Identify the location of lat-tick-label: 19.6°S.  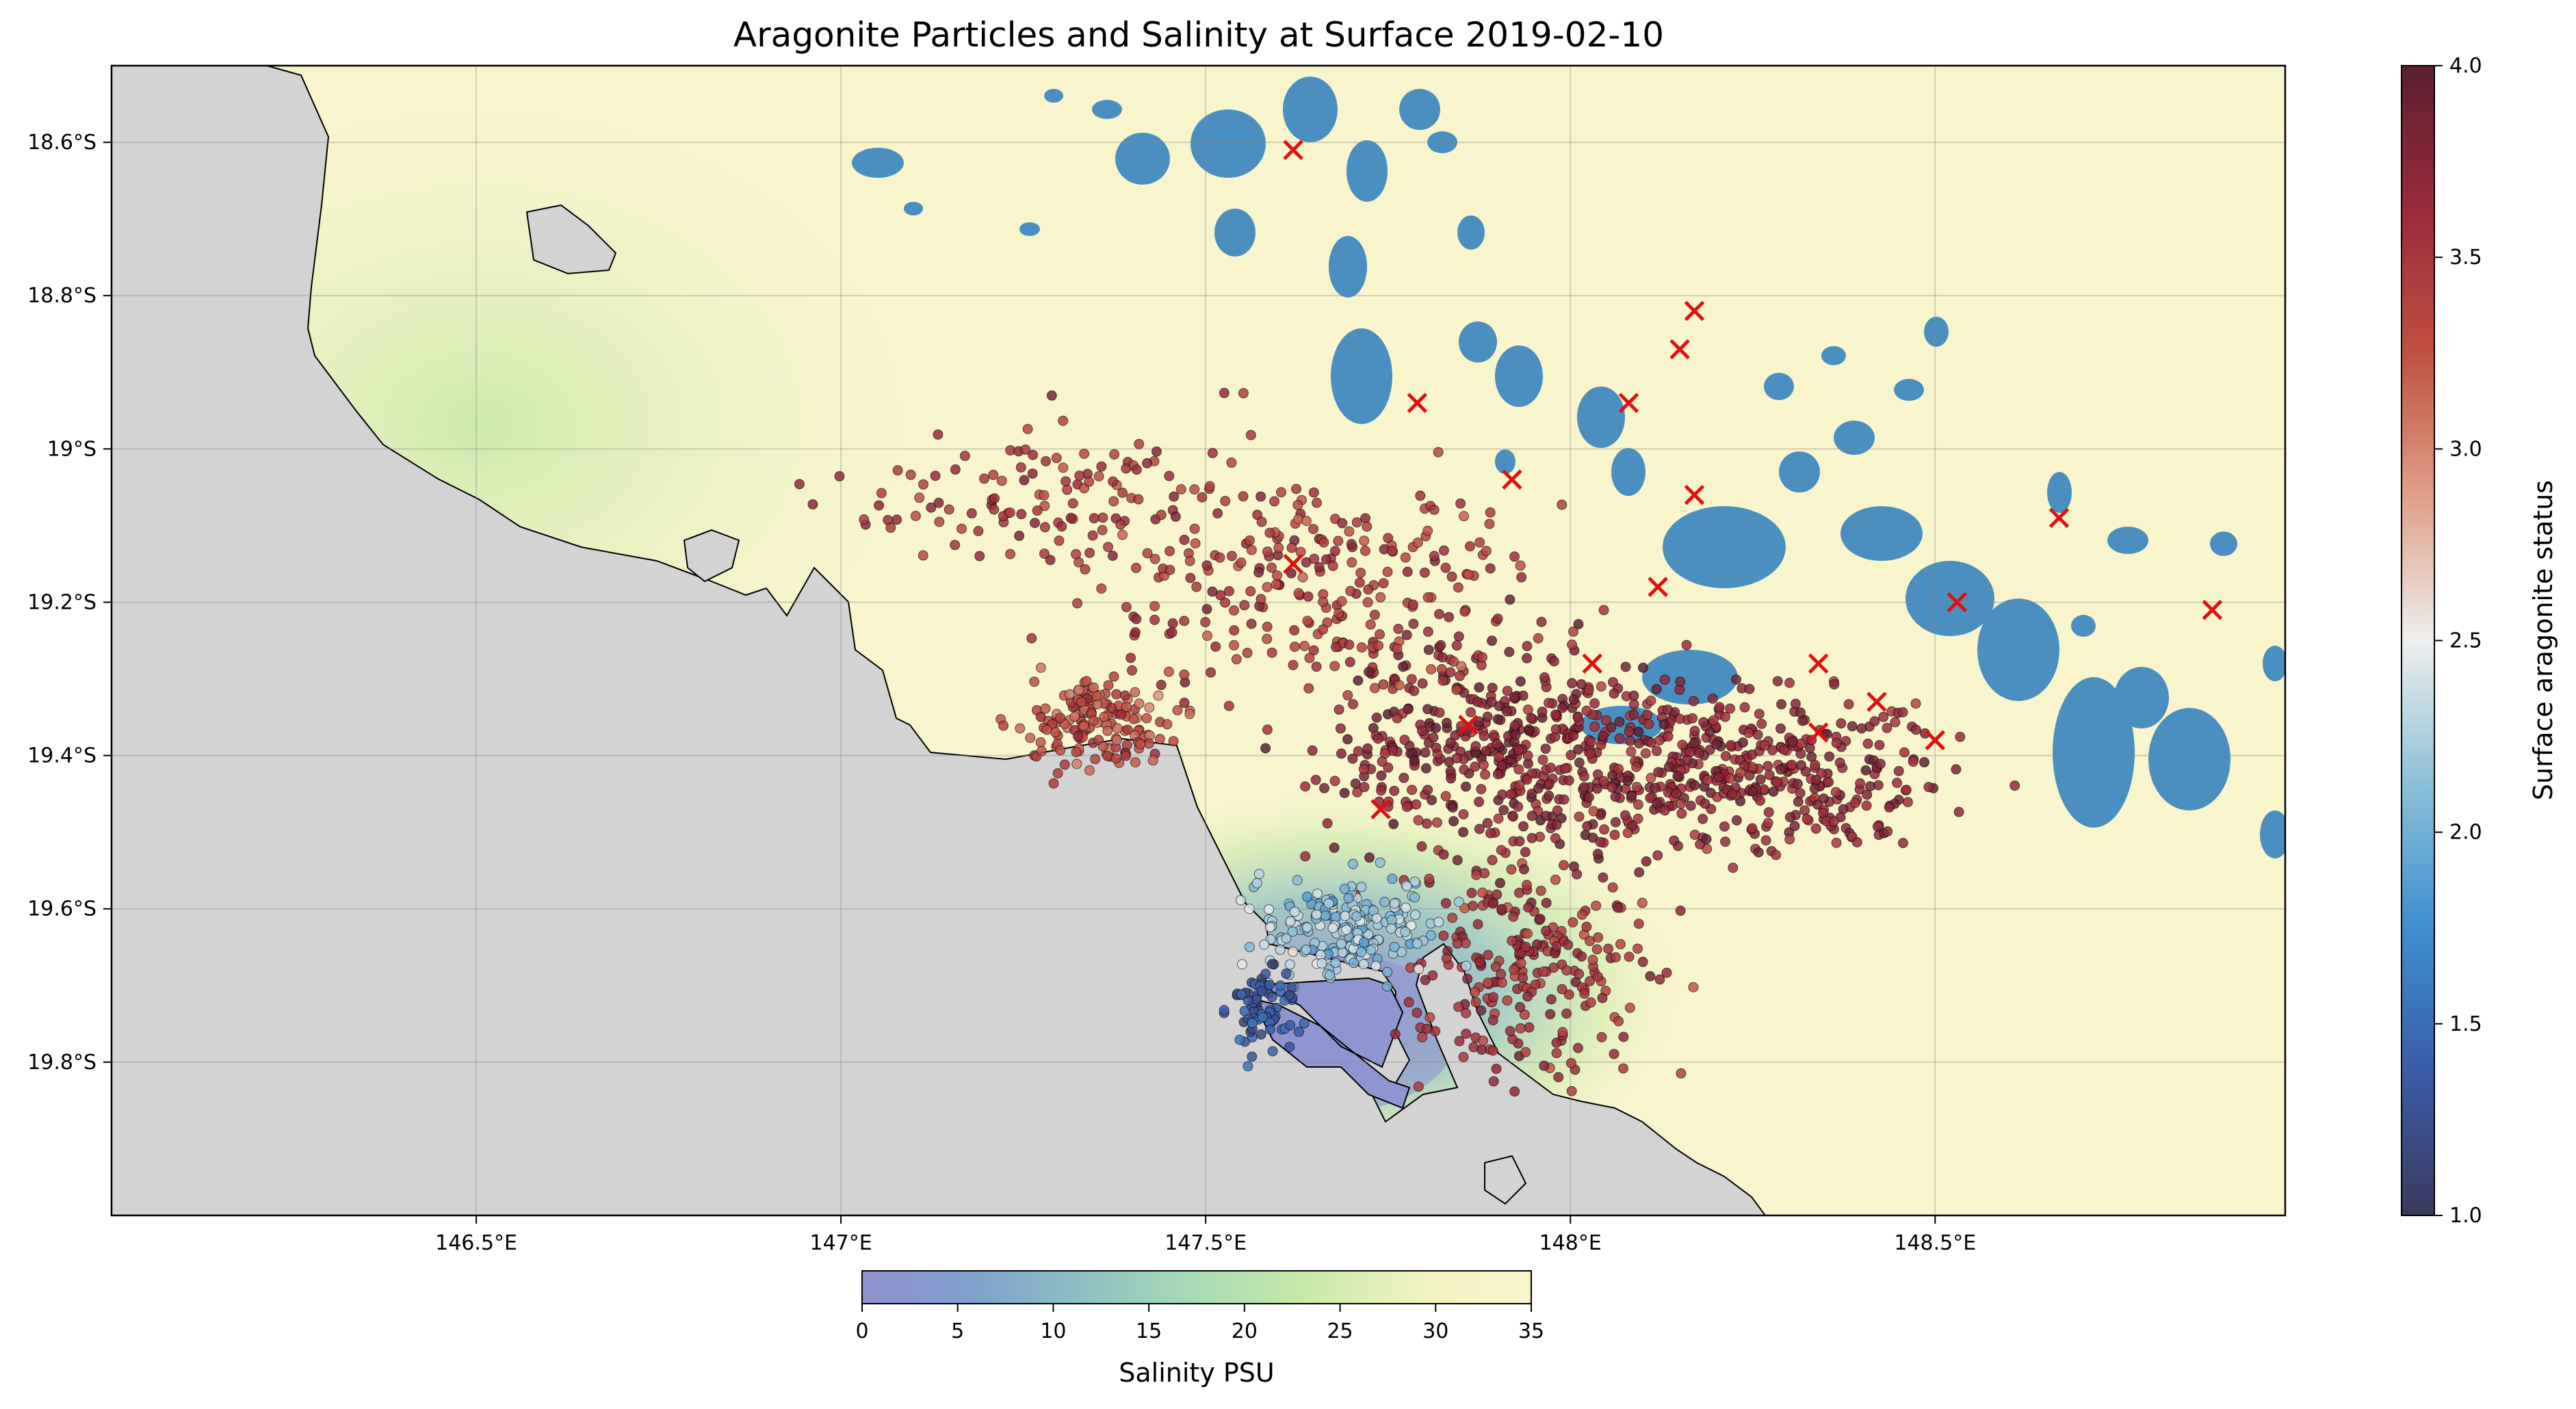
(61, 909).